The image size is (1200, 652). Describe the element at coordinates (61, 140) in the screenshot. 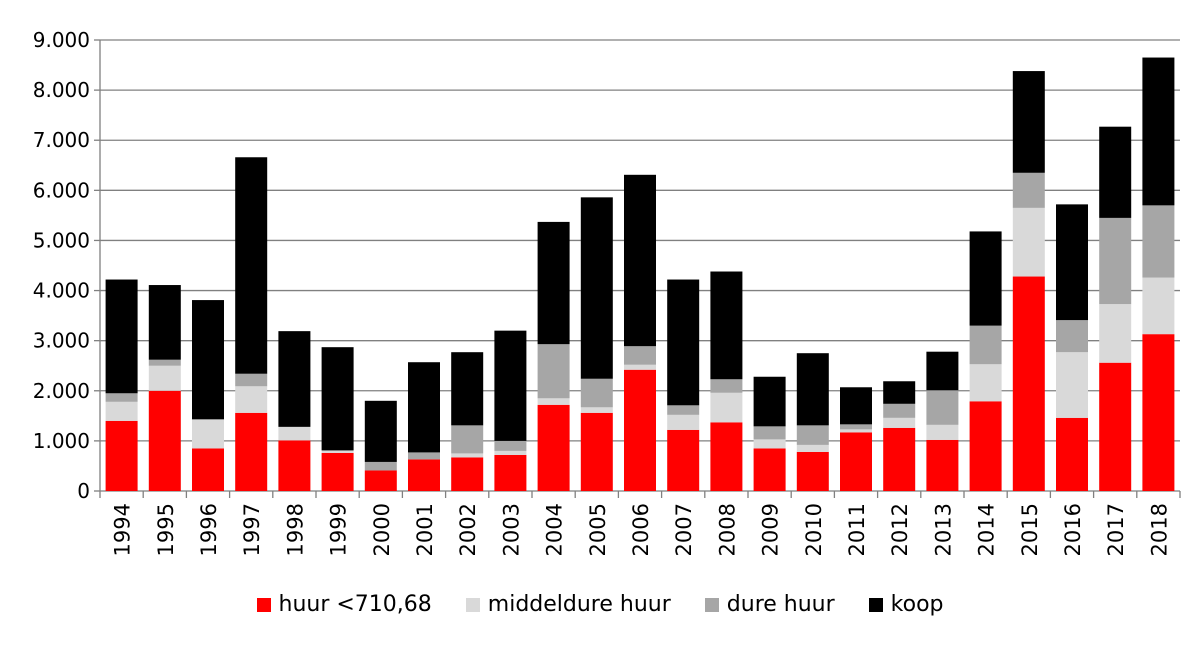

I see `y-tick-label: 7.000` at that location.